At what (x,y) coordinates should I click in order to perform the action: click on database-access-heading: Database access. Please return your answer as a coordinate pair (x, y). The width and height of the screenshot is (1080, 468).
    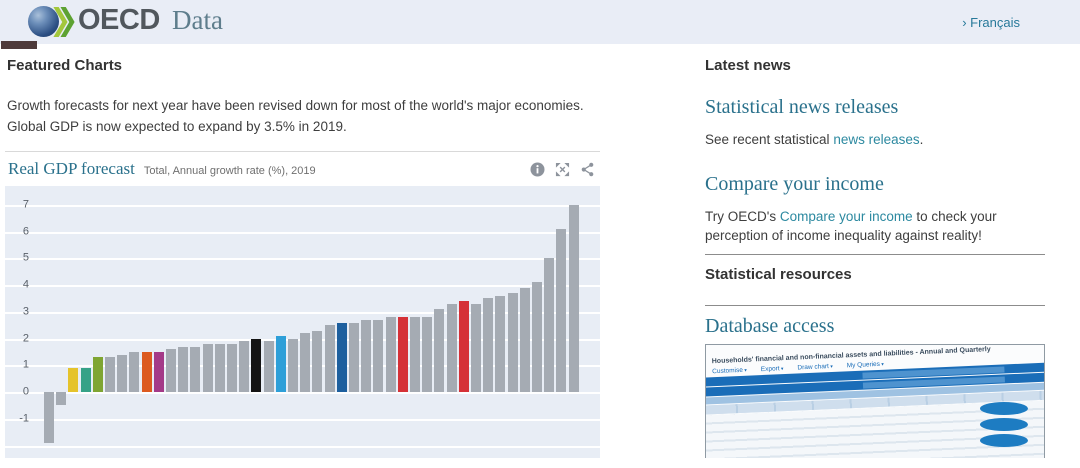
    Looking at the image, I should click on (770, 326).